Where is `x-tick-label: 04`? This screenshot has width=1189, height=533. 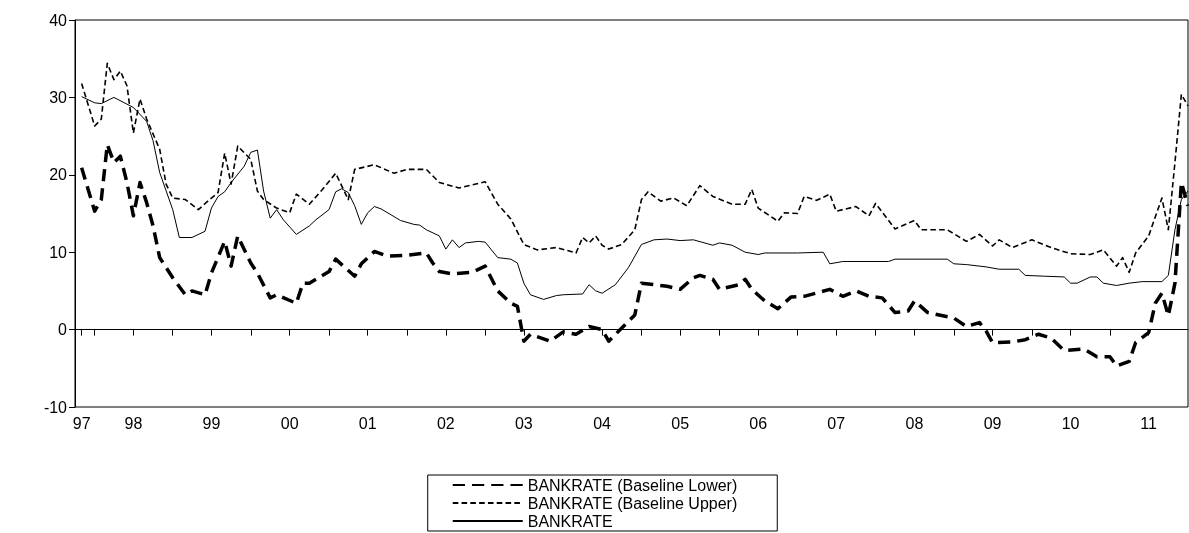
x-tick-label: 04 is located at coordinates (602, 423).